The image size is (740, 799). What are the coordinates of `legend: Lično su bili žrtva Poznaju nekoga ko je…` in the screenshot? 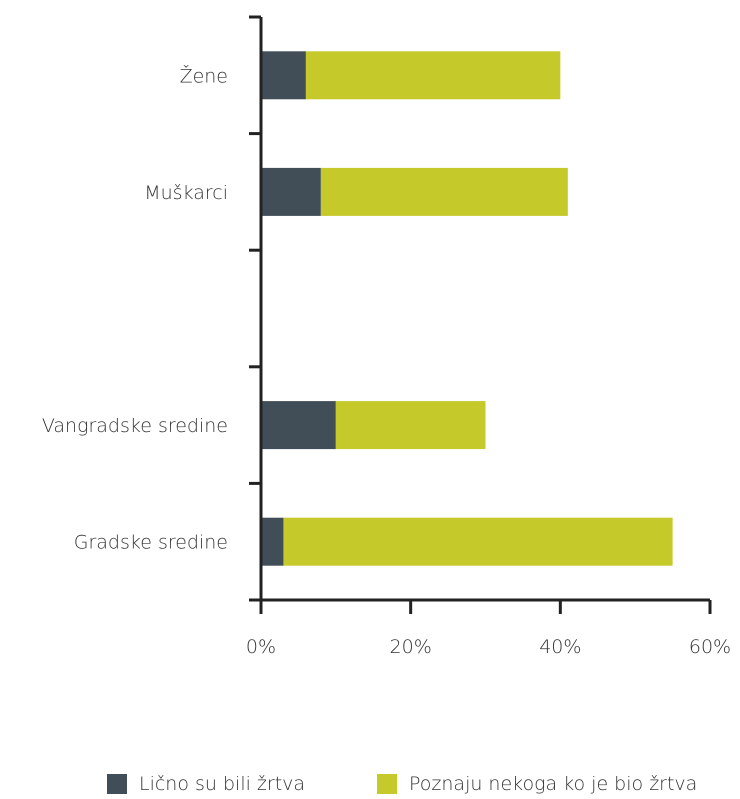 It's located at (370, 786).